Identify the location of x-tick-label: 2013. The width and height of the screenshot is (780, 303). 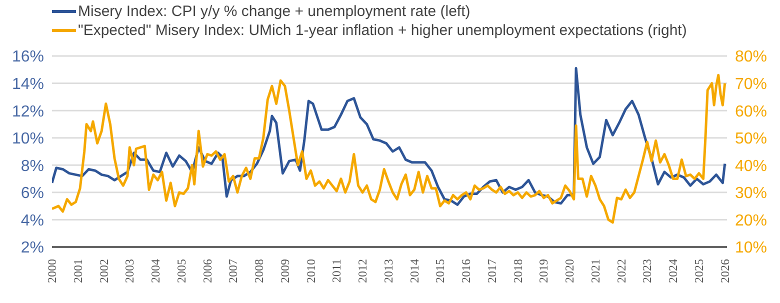
(388, 271).